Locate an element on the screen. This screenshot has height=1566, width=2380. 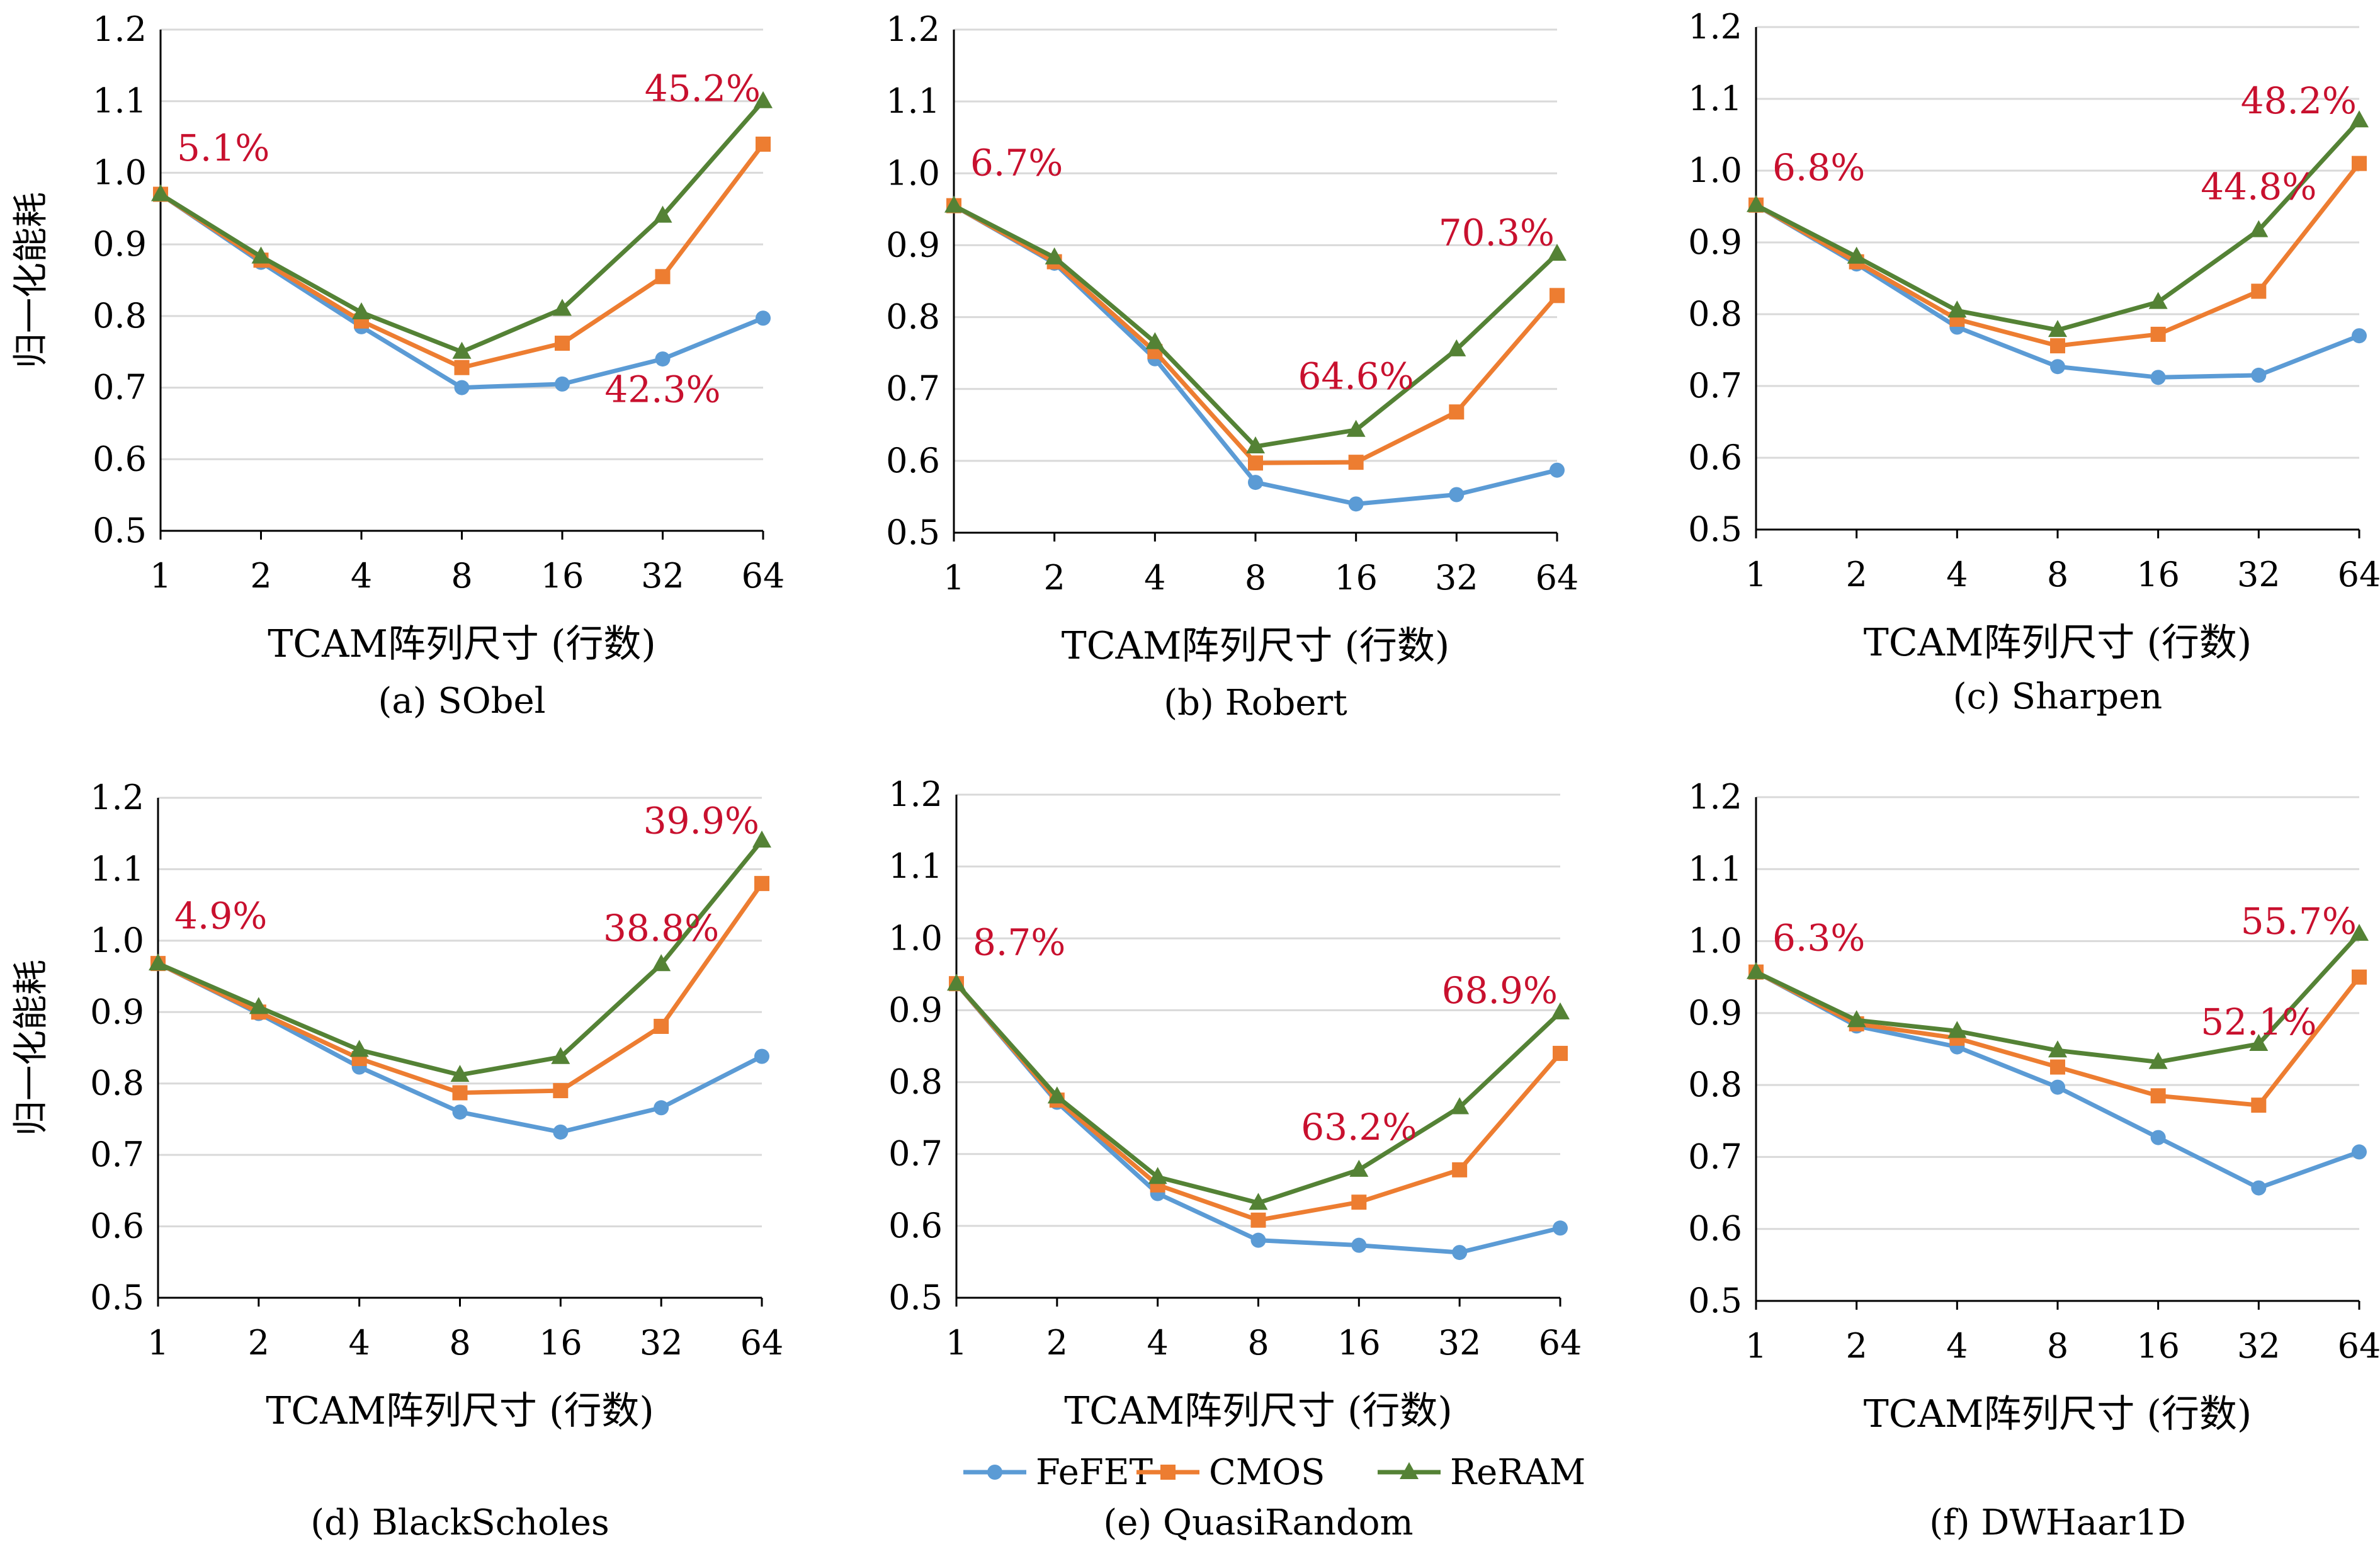
y-axis-label: 归一化能耗 is located at coordinates (31, 1048).